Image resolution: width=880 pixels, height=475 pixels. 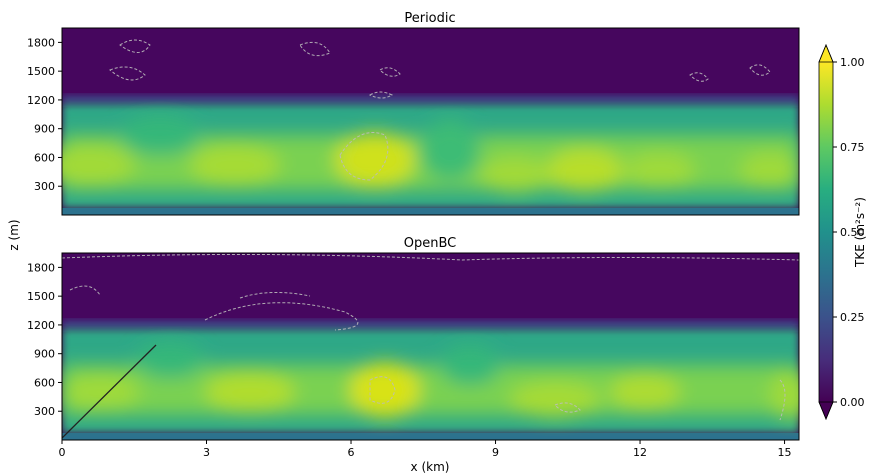 I want to click on colorbar-gradient, so click(x=826, y=232).